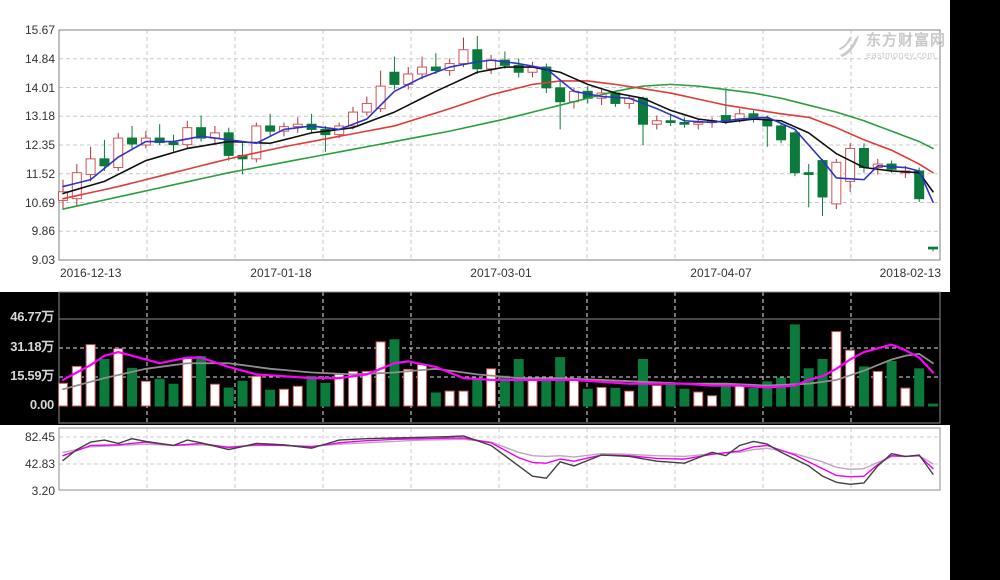 This screenshot has height=580, width=1000. I want to click on indicator-axis-label: 42.83, so click(39, 464).